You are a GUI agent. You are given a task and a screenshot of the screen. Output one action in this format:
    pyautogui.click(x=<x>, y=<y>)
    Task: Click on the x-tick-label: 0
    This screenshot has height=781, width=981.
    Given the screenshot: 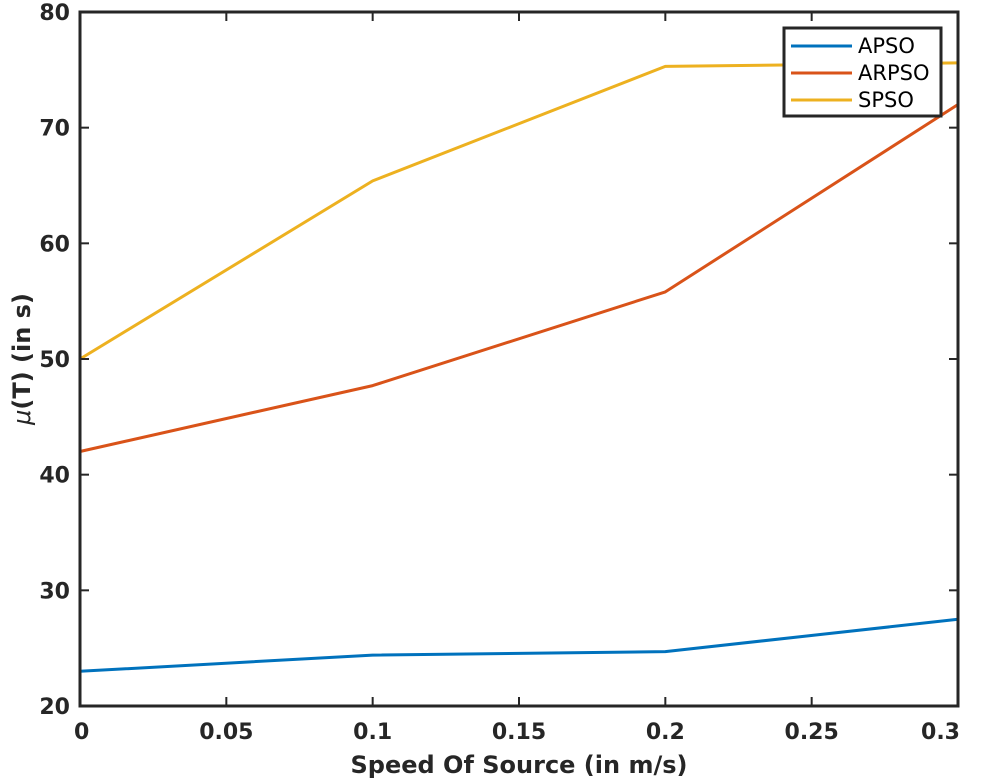 What is the action you would take?
    pyautogui.click(x=81, y=732)
    